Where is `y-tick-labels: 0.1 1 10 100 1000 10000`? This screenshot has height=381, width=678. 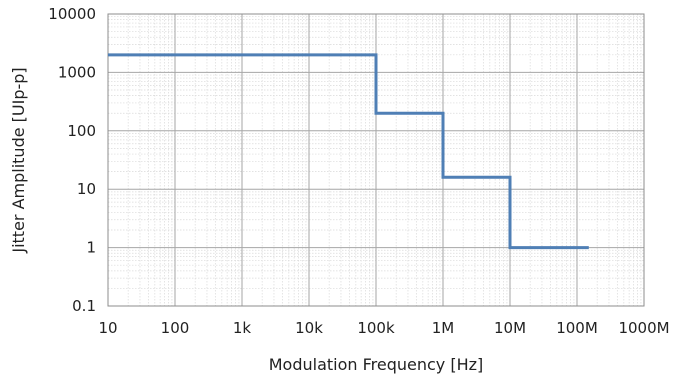 y-tick-labels: 0.1 1 10 100 1000 10000 is located at coordinates (72, 160).